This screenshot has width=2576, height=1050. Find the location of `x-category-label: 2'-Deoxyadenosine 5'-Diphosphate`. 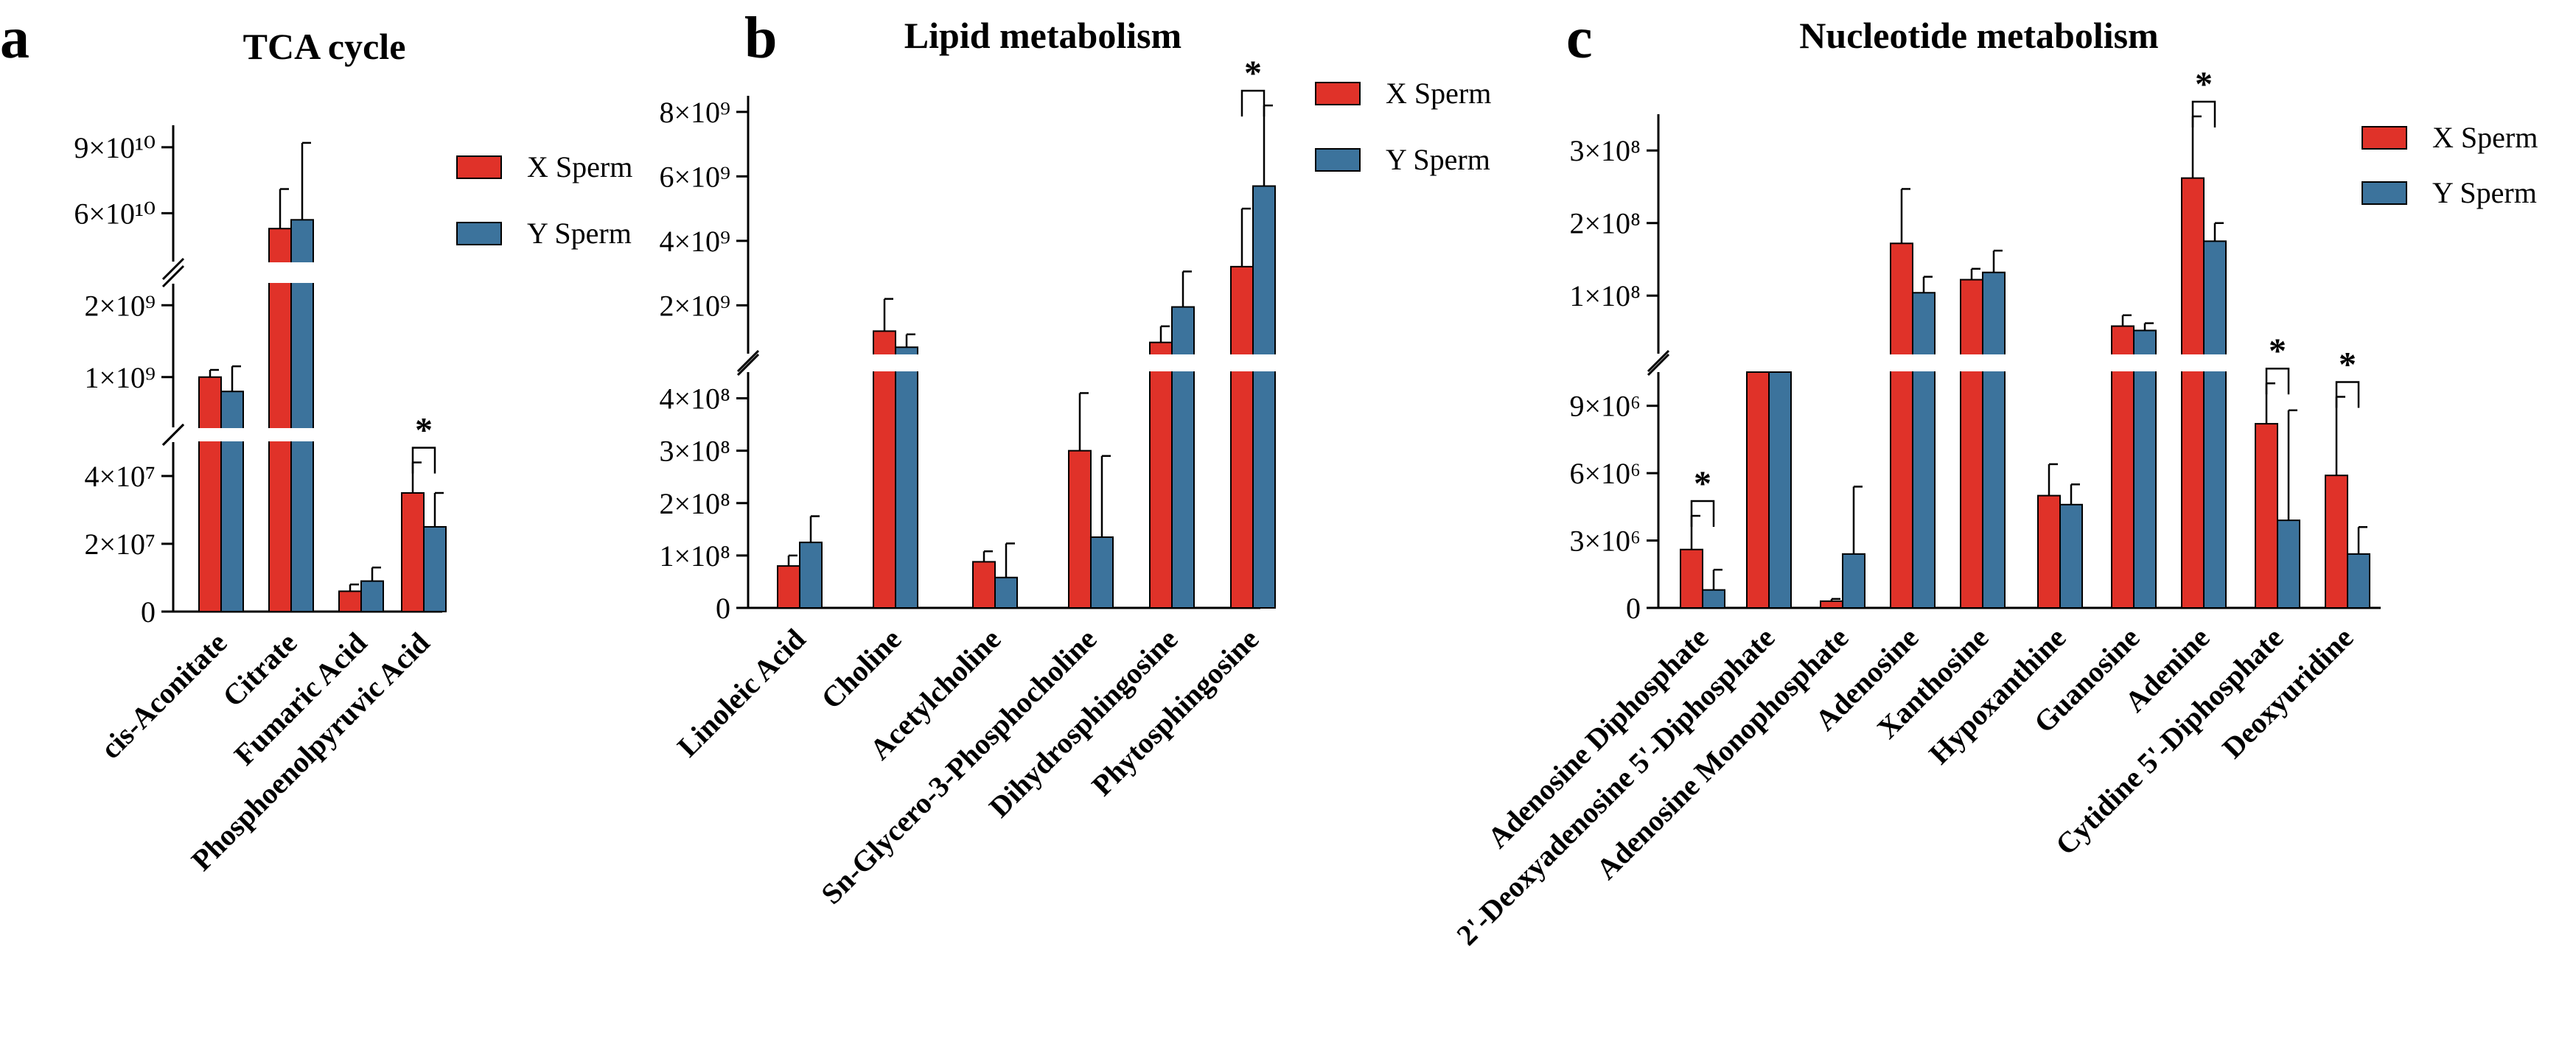

x-category-label: 2'-Deoxyadenosine 5'-Diphosphate is located at coordinates (1615, 786).